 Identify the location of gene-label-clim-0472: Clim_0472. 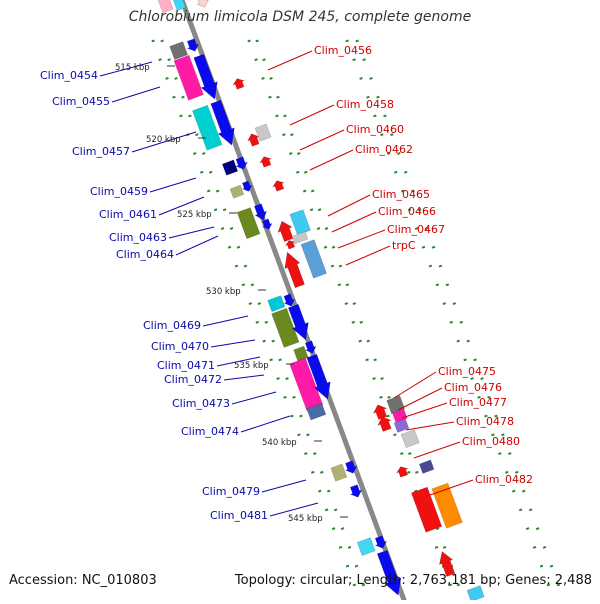
(193, 379).